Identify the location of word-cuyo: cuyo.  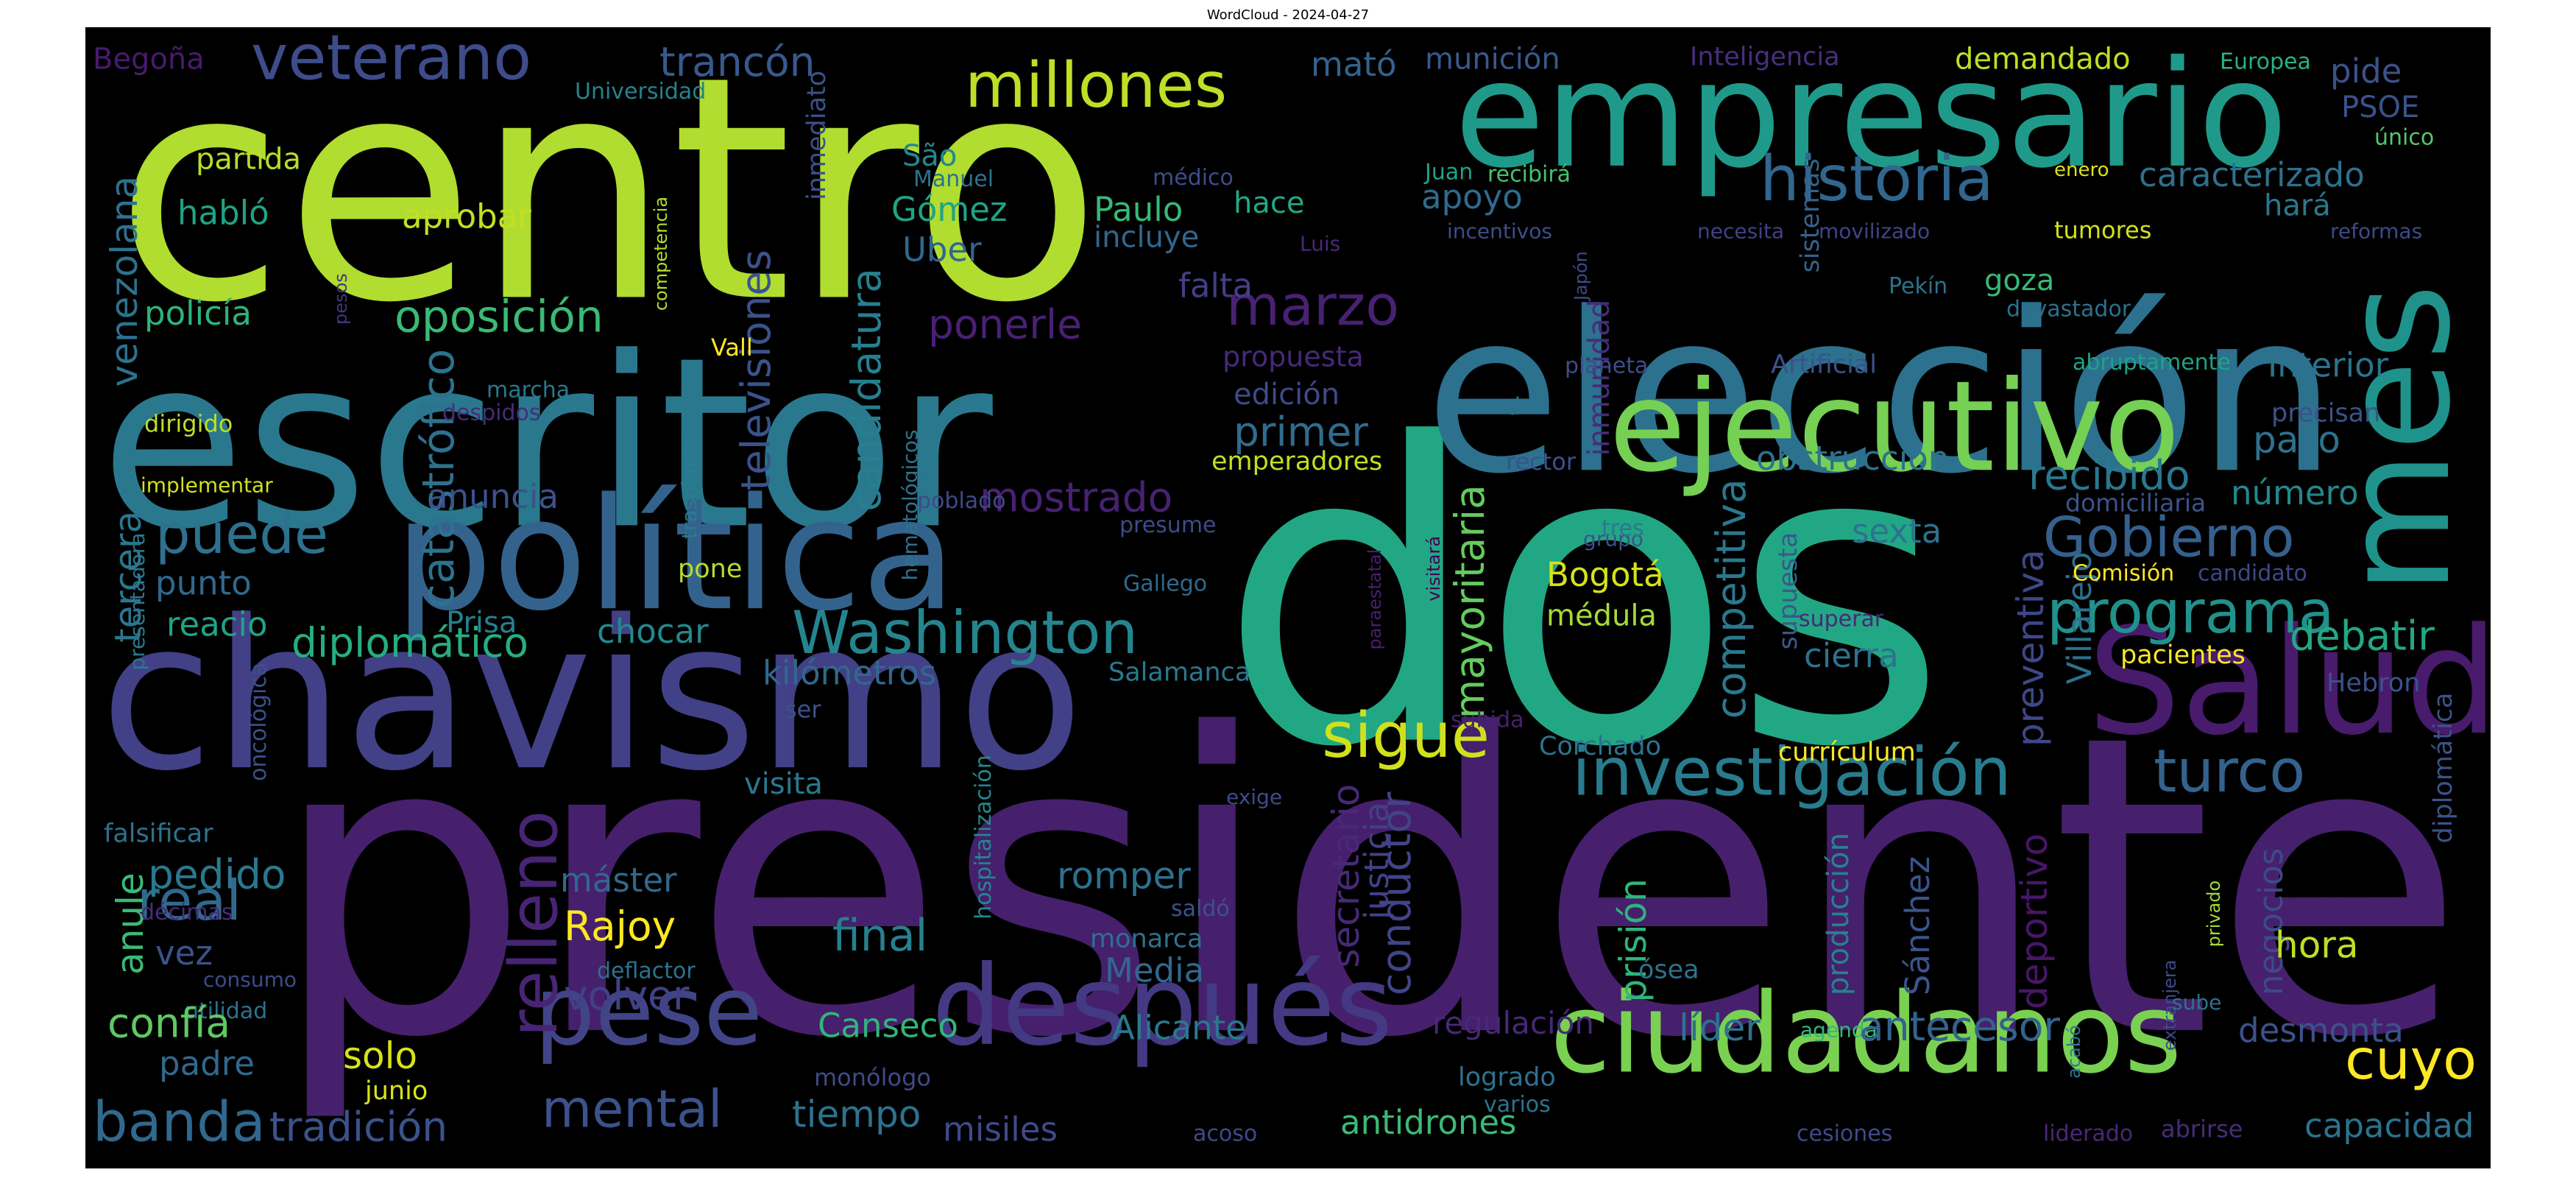
(2411, 1059).